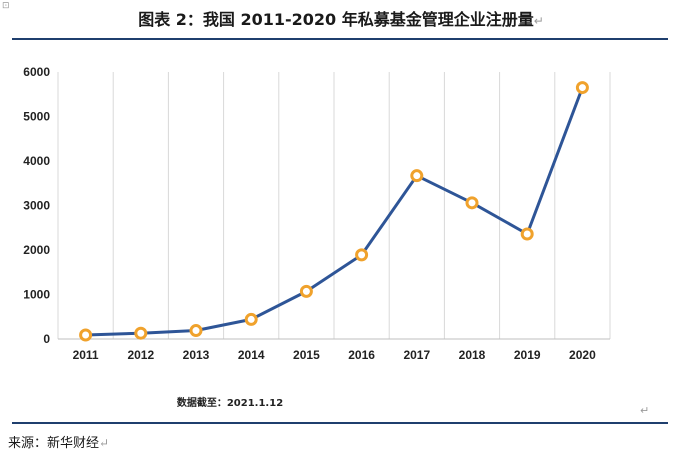 This screenshot has width=682, height=456. What do you see at coordinates (196, 355) in the screenshot?
I see `x-tick-label: 2013` at bounding box center [196, 355].